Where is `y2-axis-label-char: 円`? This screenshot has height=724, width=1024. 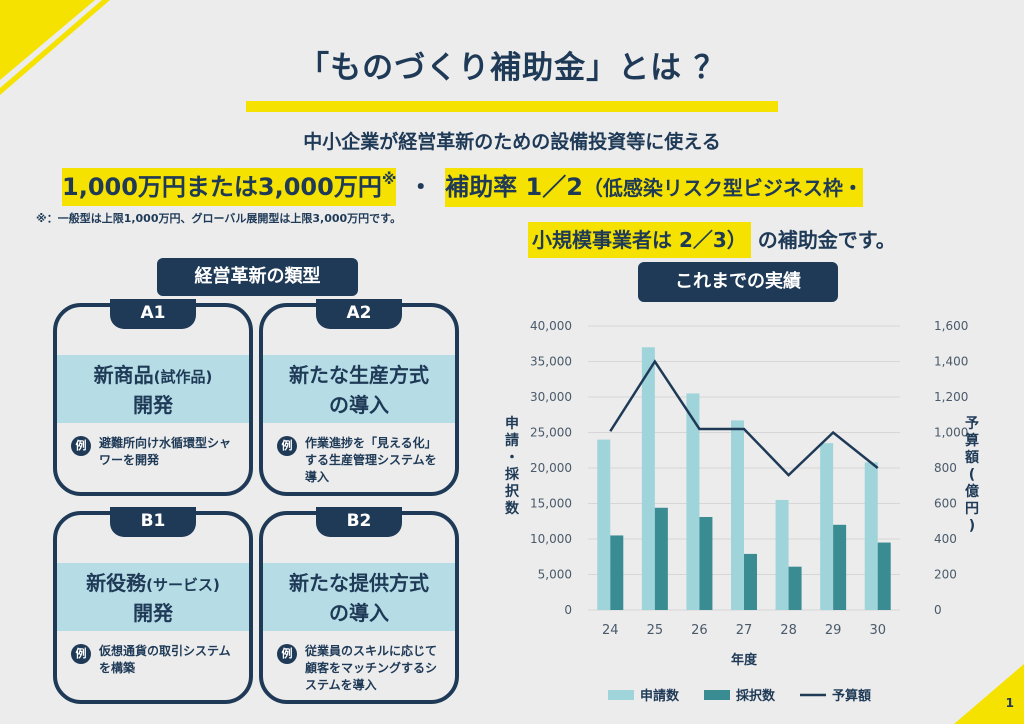 y2-axis-label-char: 円 is located at coordinates (972, 509).